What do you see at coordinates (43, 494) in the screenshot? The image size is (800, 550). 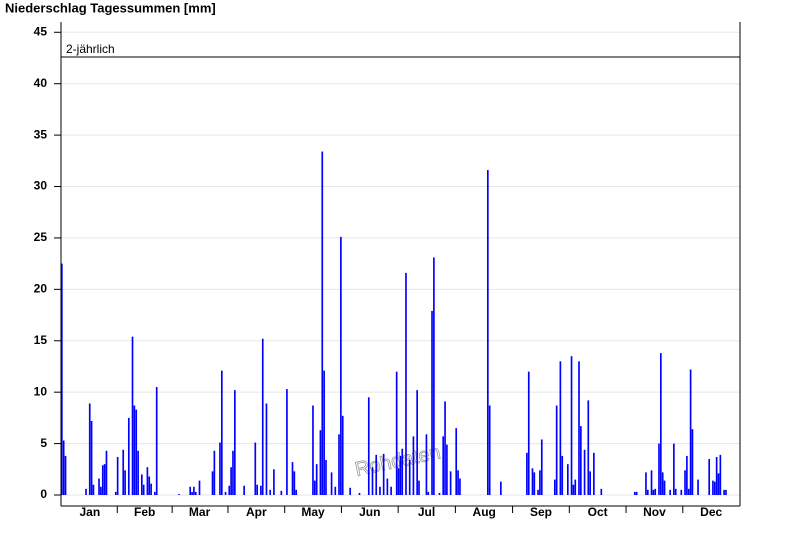 I see `y-tick-label: 0` at bounding box center [43, 494].